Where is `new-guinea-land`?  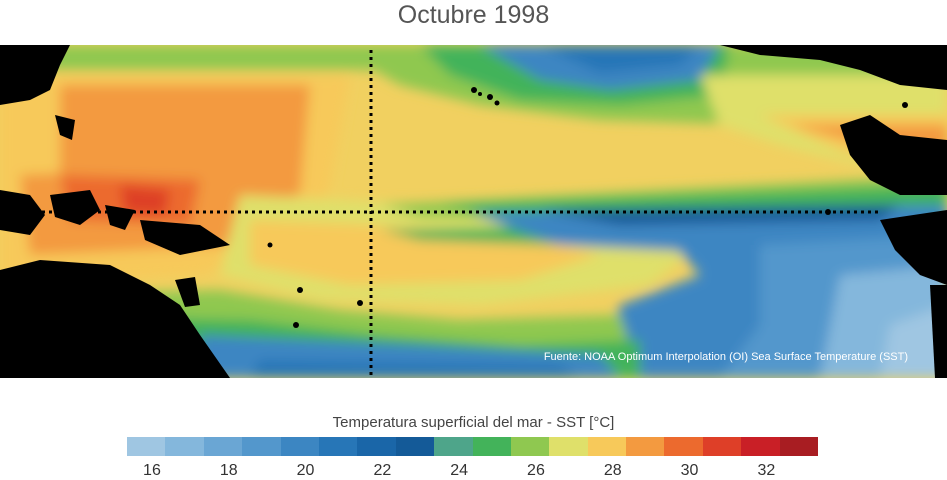
new-guinea-land is located at coordinates (185, 237).